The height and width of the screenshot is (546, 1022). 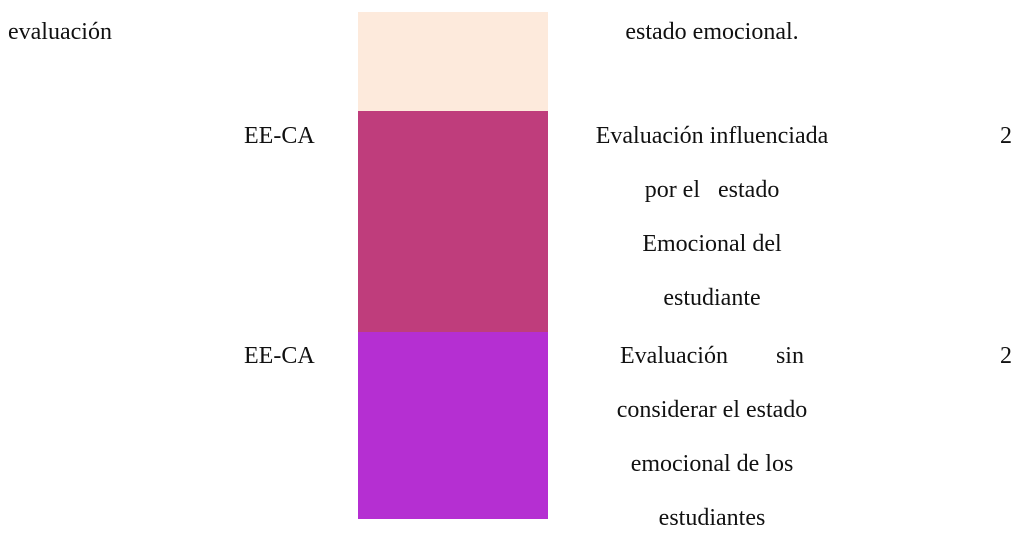 What do you see at coordinates (712, 410) in the screenshot?
I see `description-line: considerar el estado` at bounding box center [712, 410].